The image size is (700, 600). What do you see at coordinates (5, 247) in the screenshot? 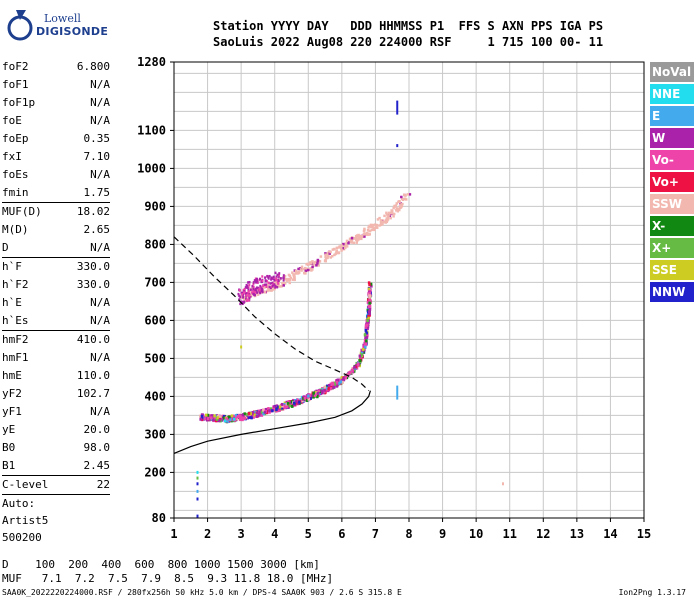
I see `param-name: D` at bounding box center [5, 247].